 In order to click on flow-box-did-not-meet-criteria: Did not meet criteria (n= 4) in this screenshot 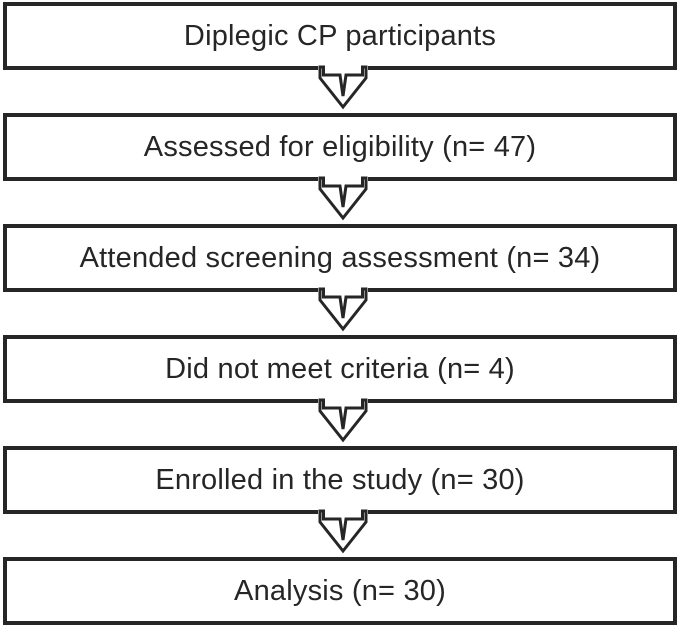, I will do `click(340, 369)`.